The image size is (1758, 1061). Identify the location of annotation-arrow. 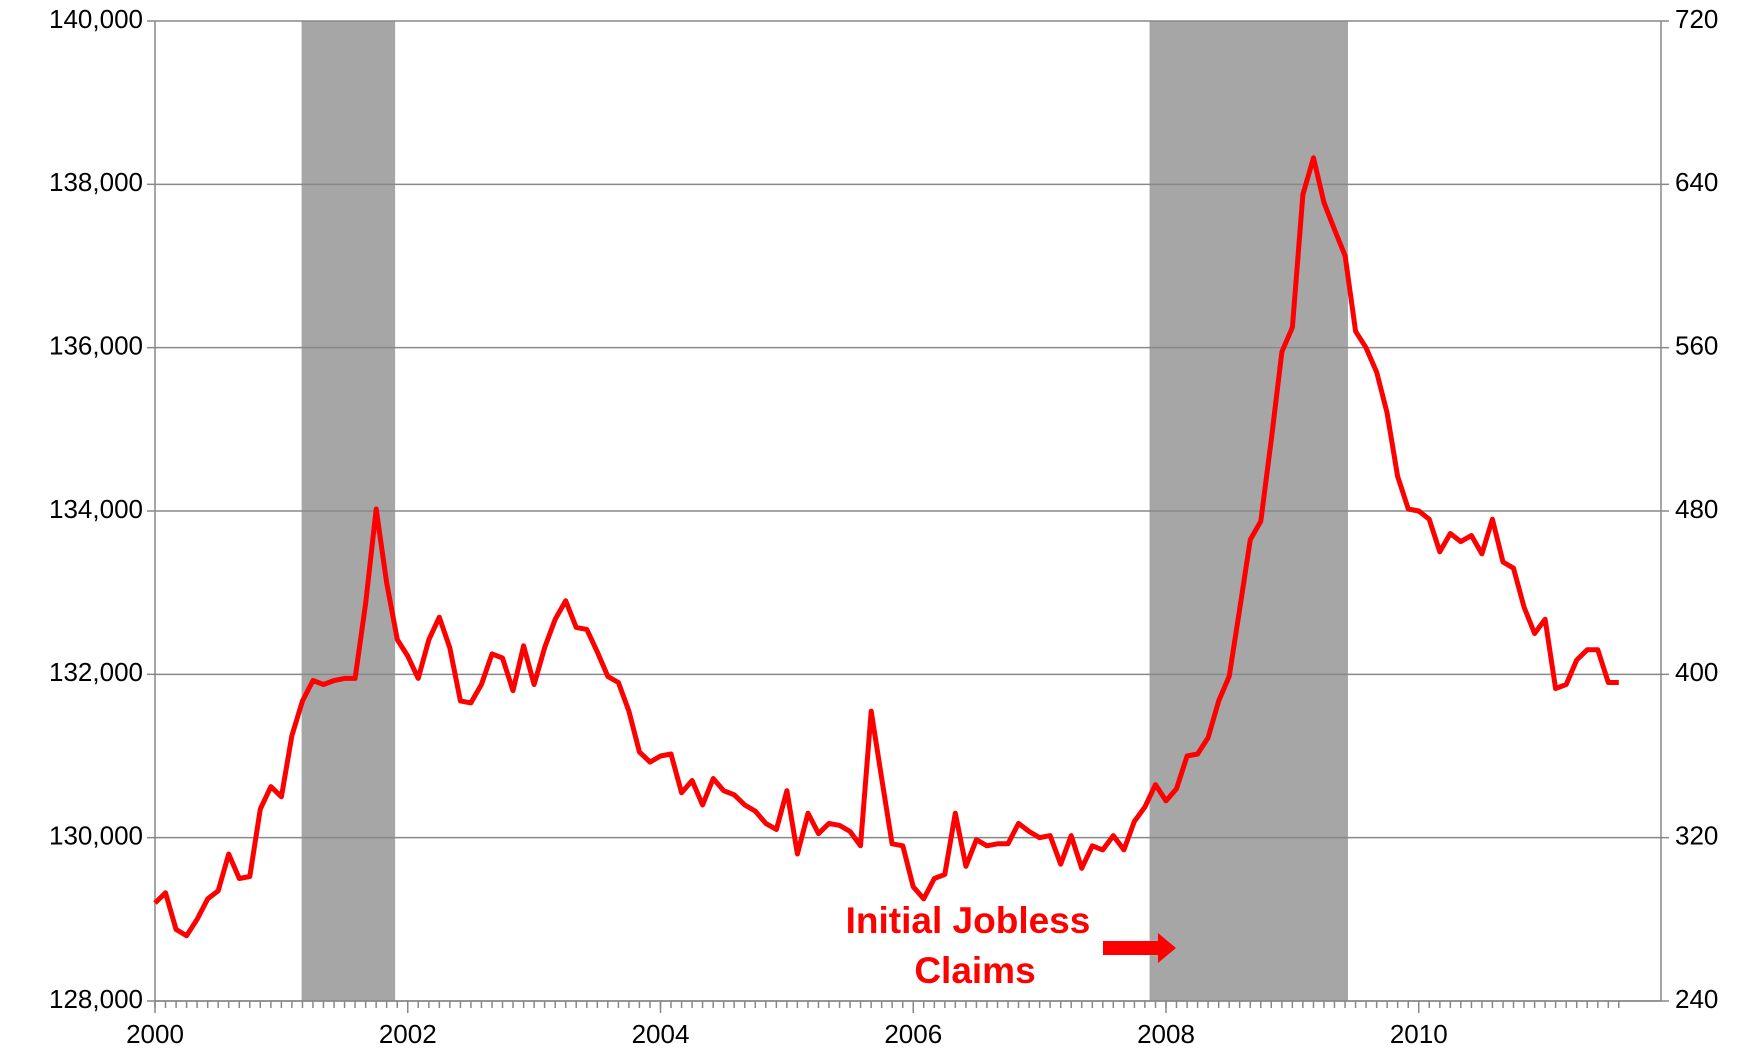
(1139, 948).